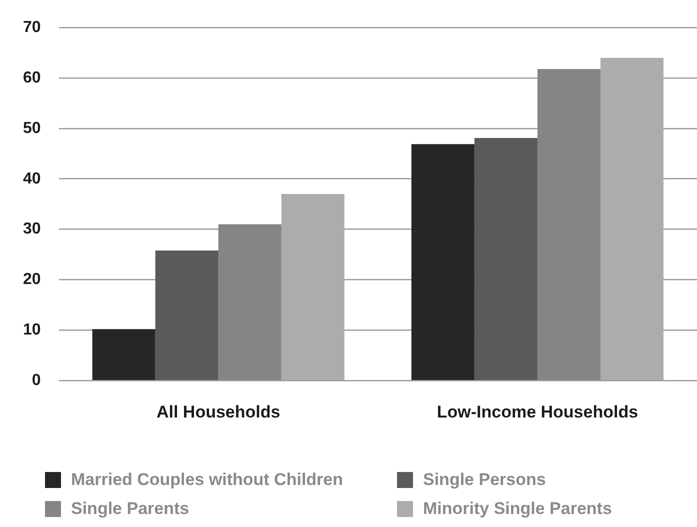 Image resolution: width=697 pixels, height=527 pixels. I want to click on y-tick-label: 20, so click(32, 279).